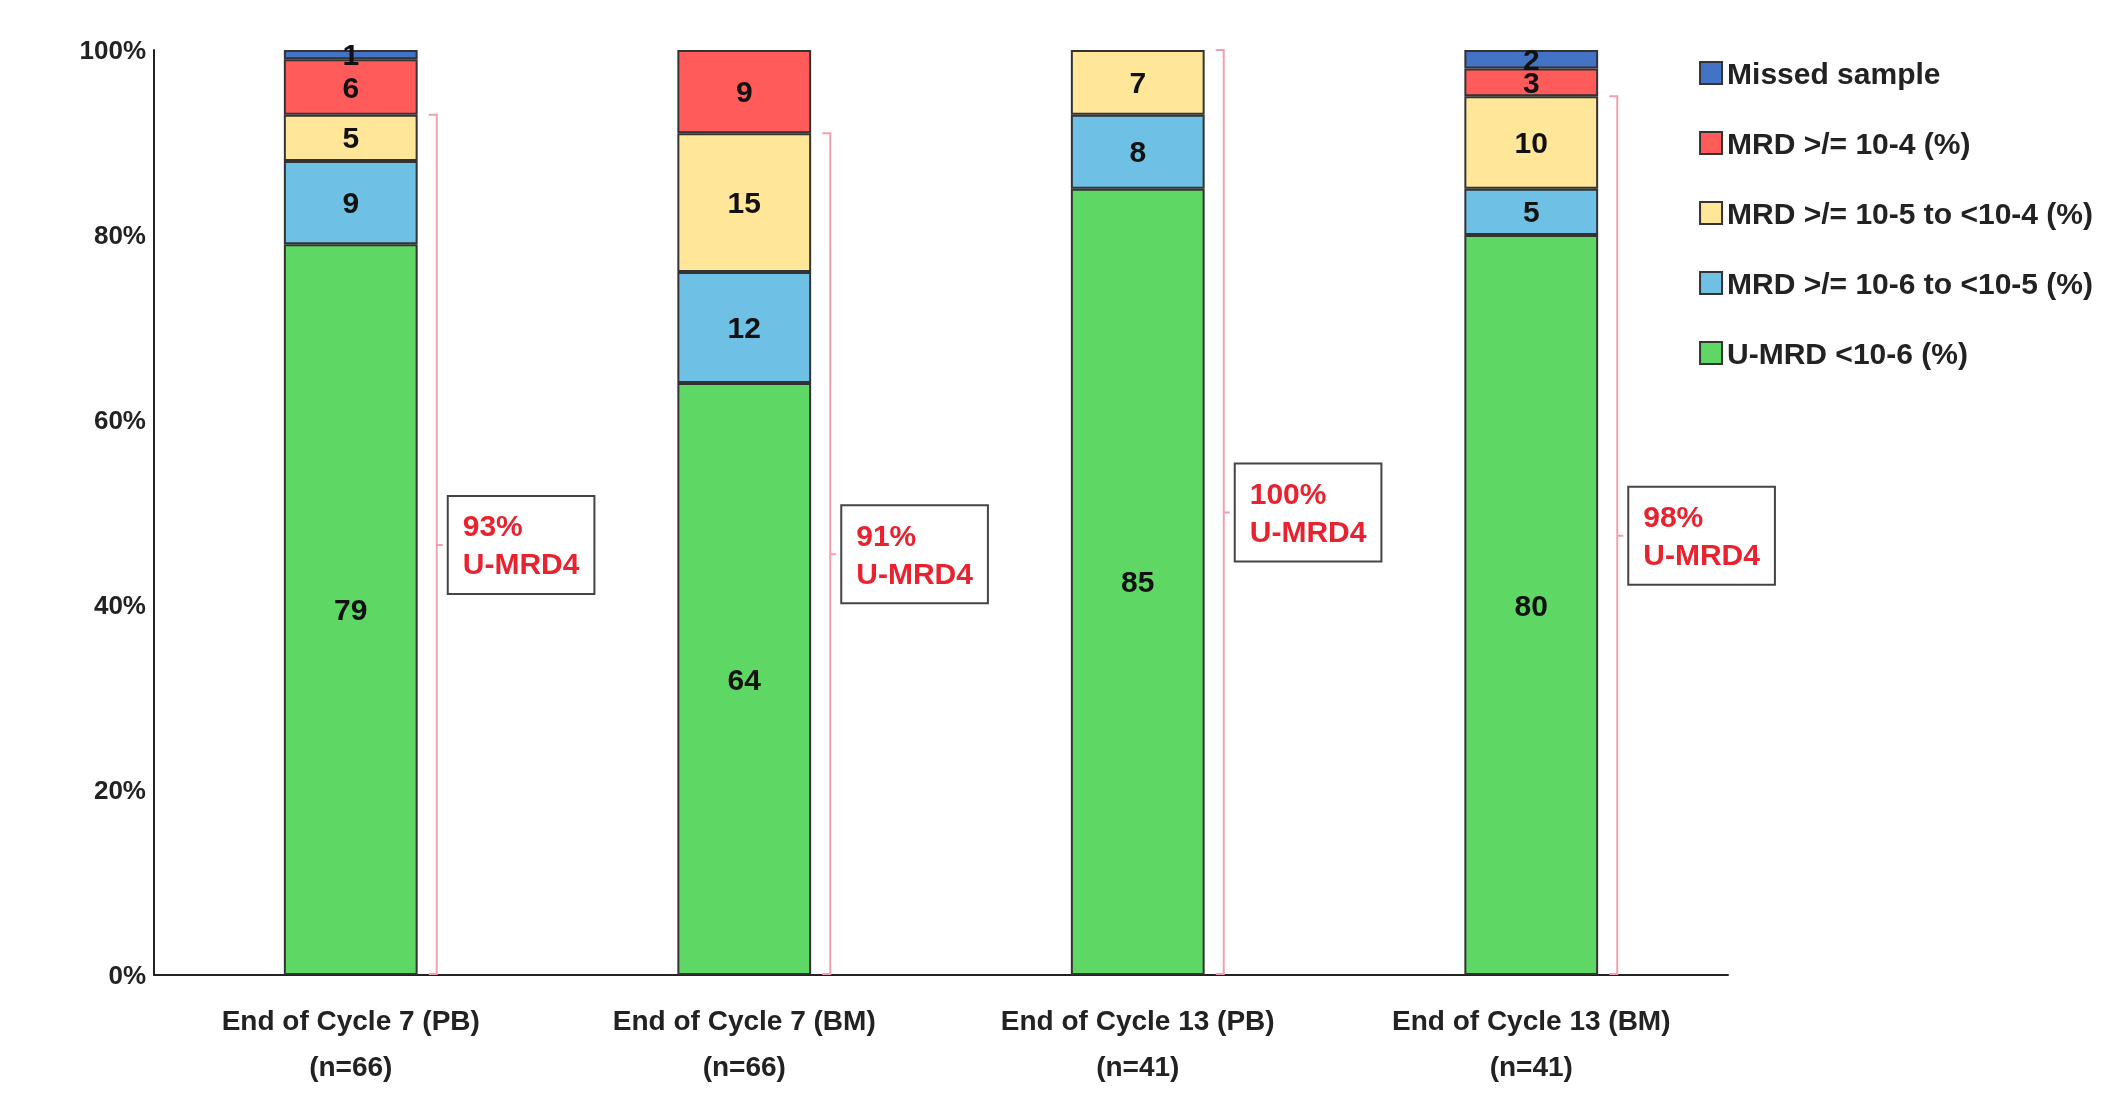 The image size is (2124, 1103). I want to click on data-label: 64, so click(744, 679).